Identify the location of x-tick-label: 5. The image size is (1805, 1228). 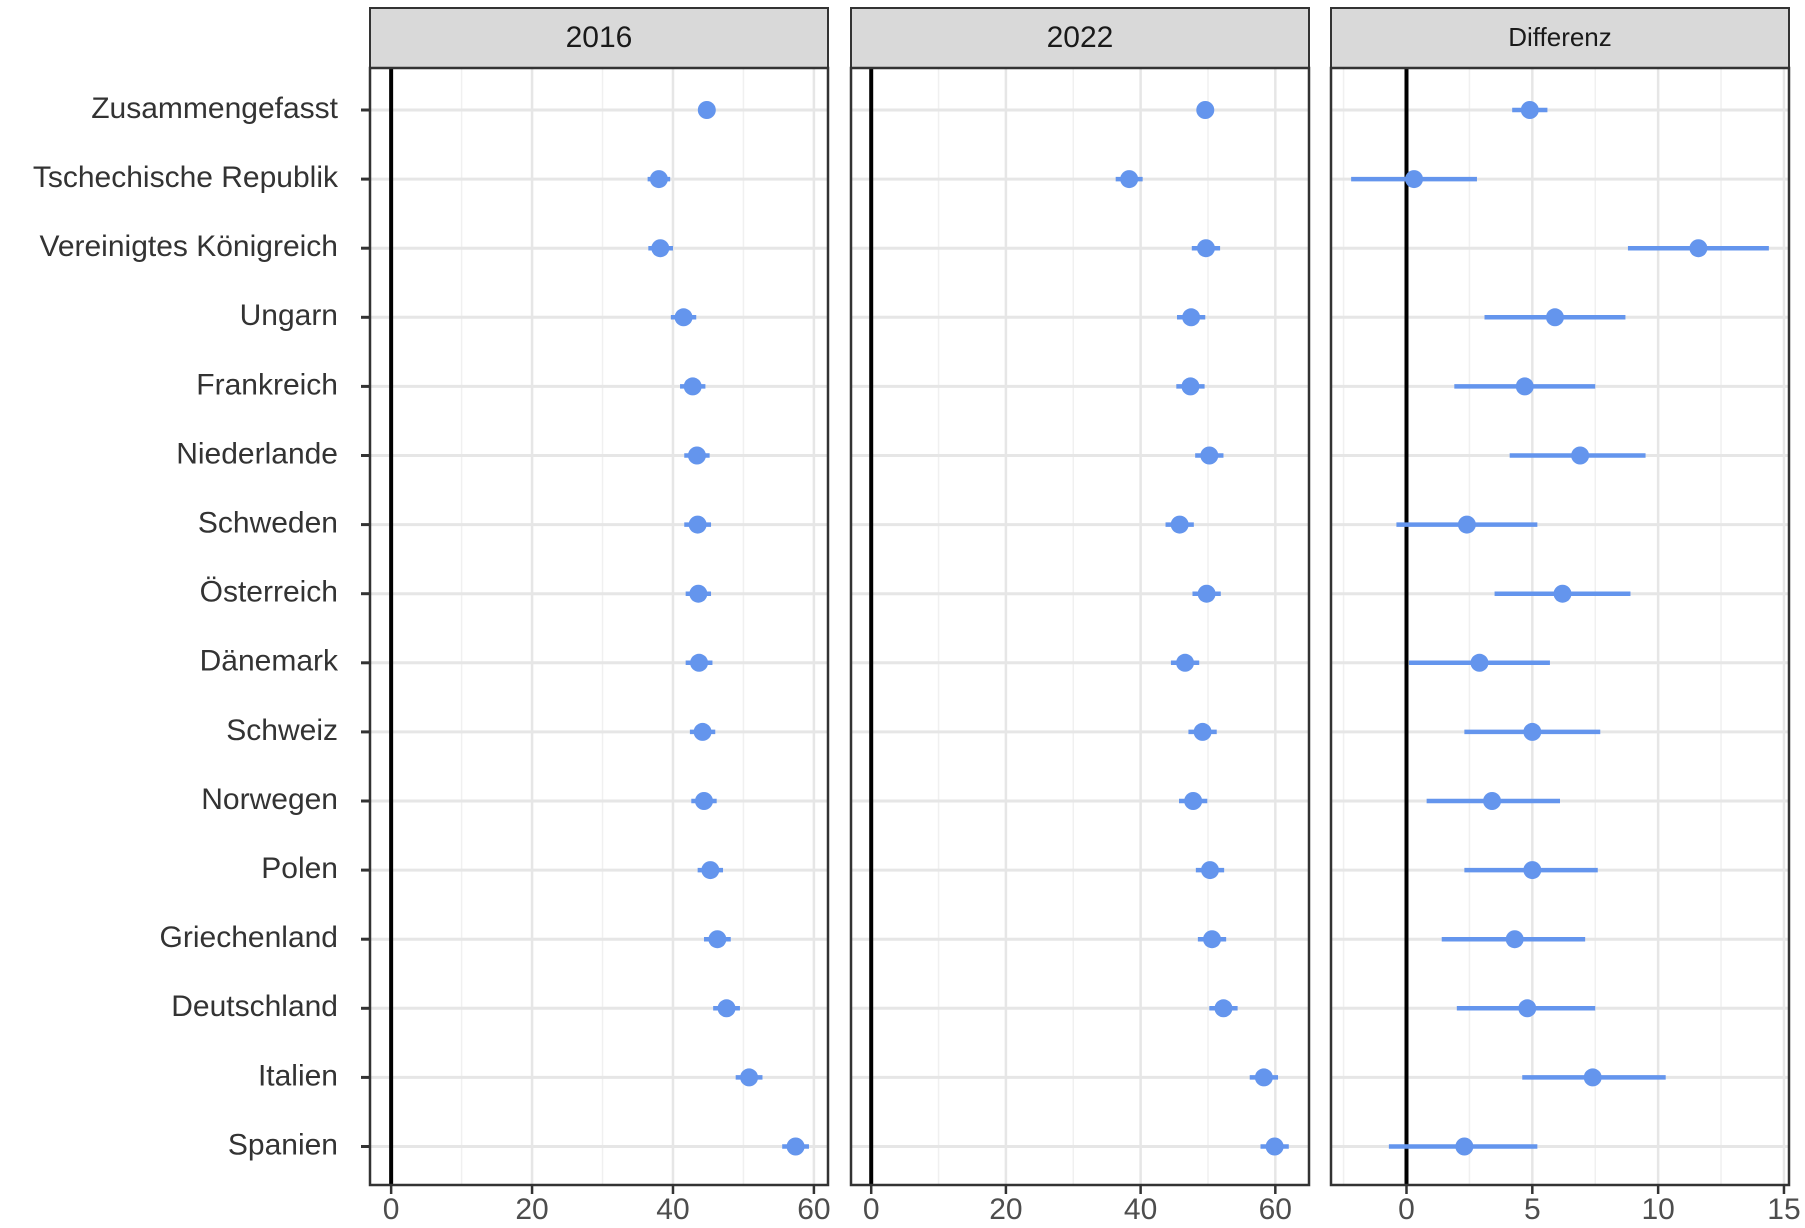
(1532, 1209).